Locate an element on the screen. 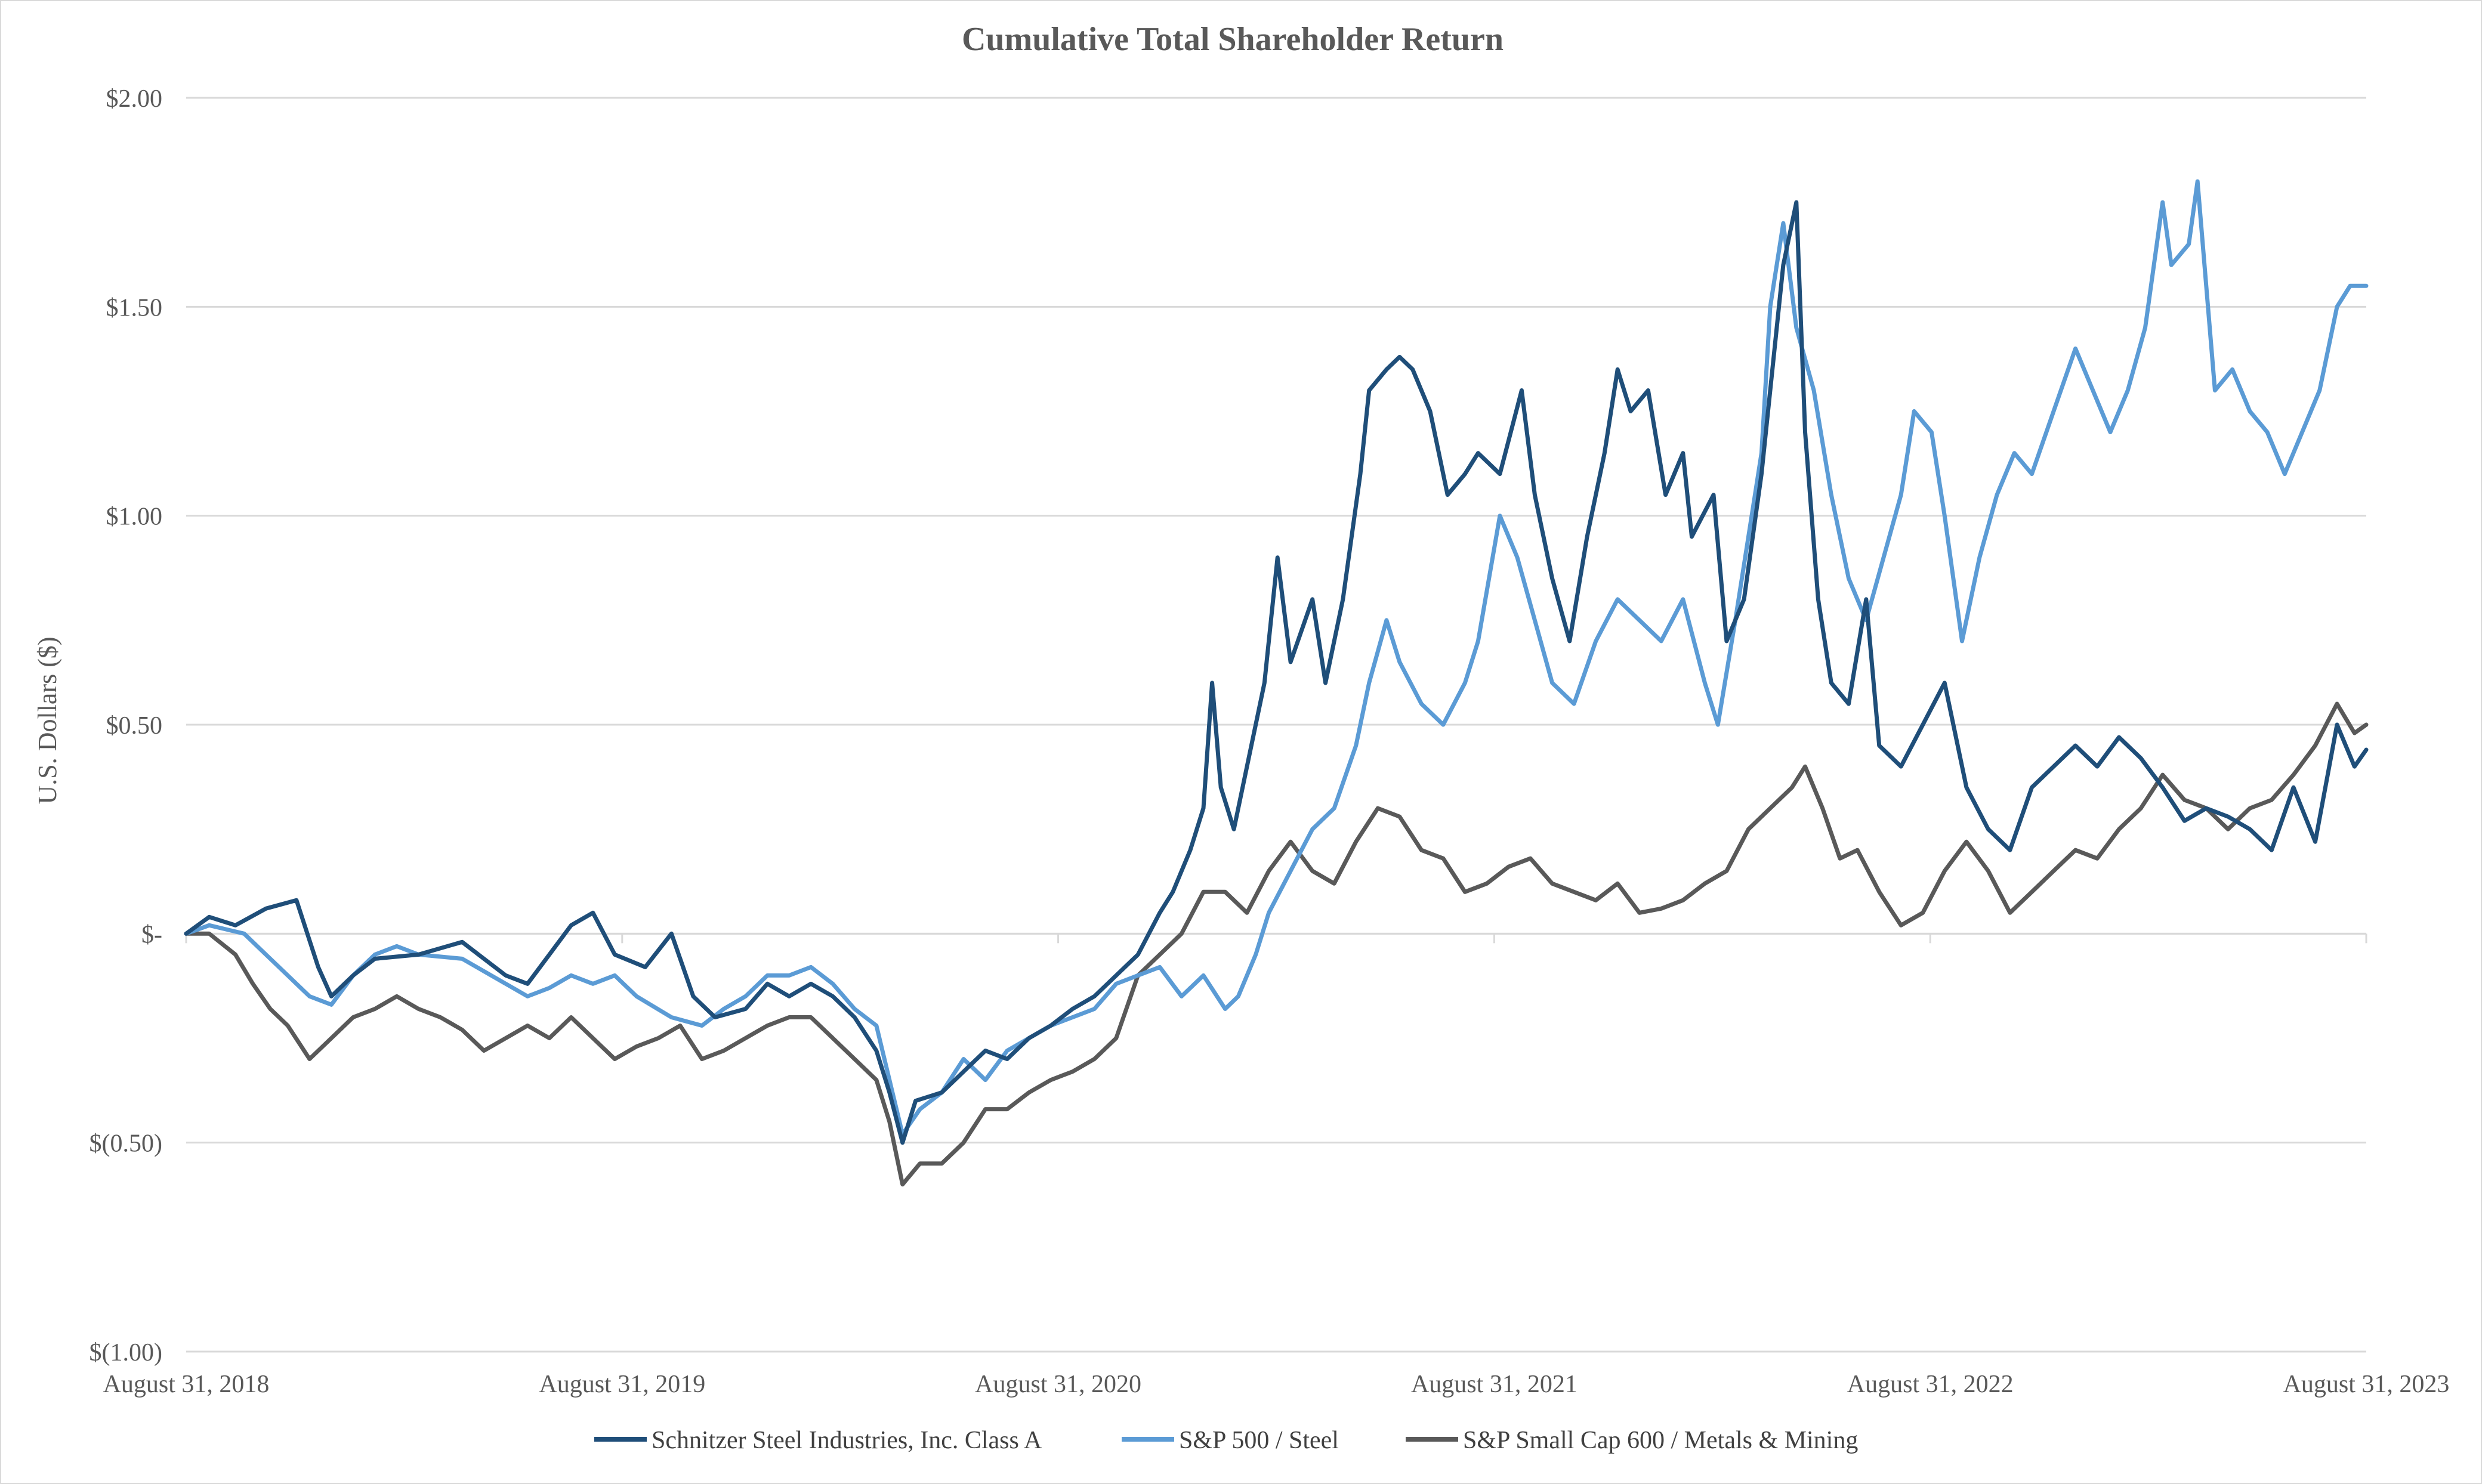 The width and height of the screenshot is (2482, 1484). x-tick-label: August 31, 2023 is located at coordinates (2366, 1384).